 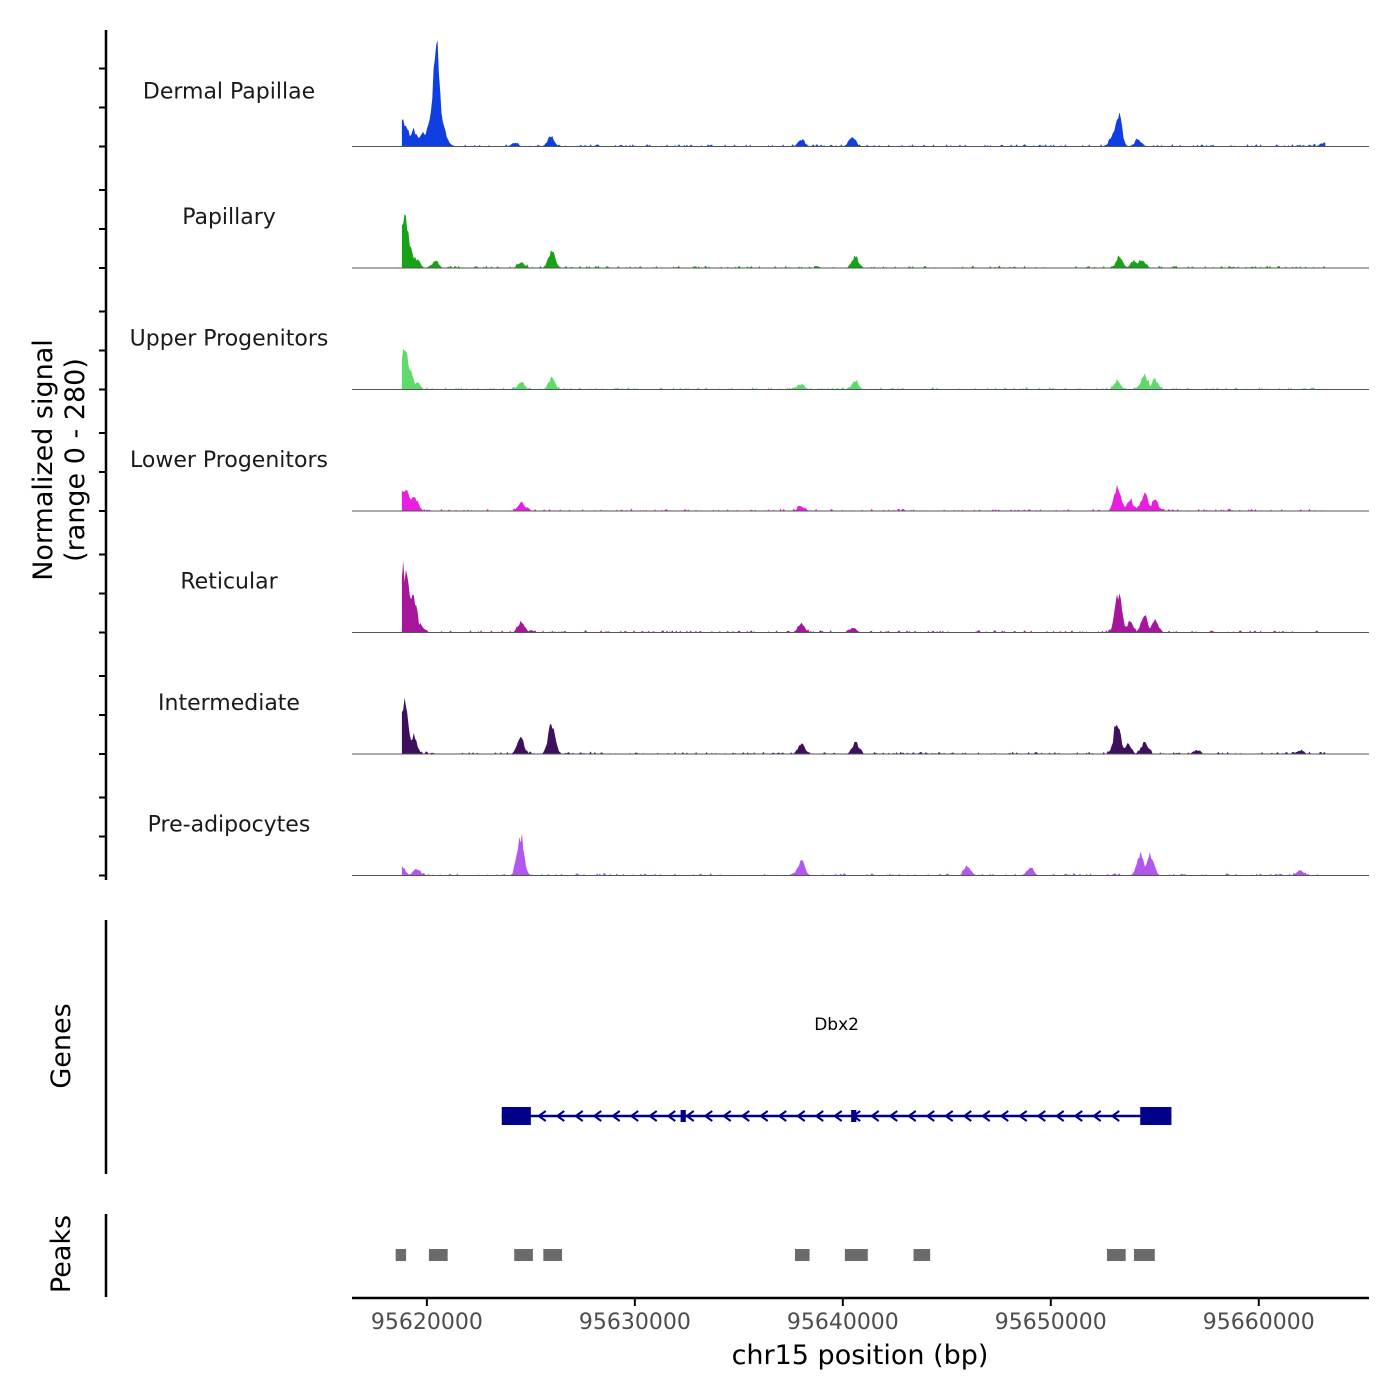 I want to click on track-label: Pre-adipocytes, so click(x=229, y=825).